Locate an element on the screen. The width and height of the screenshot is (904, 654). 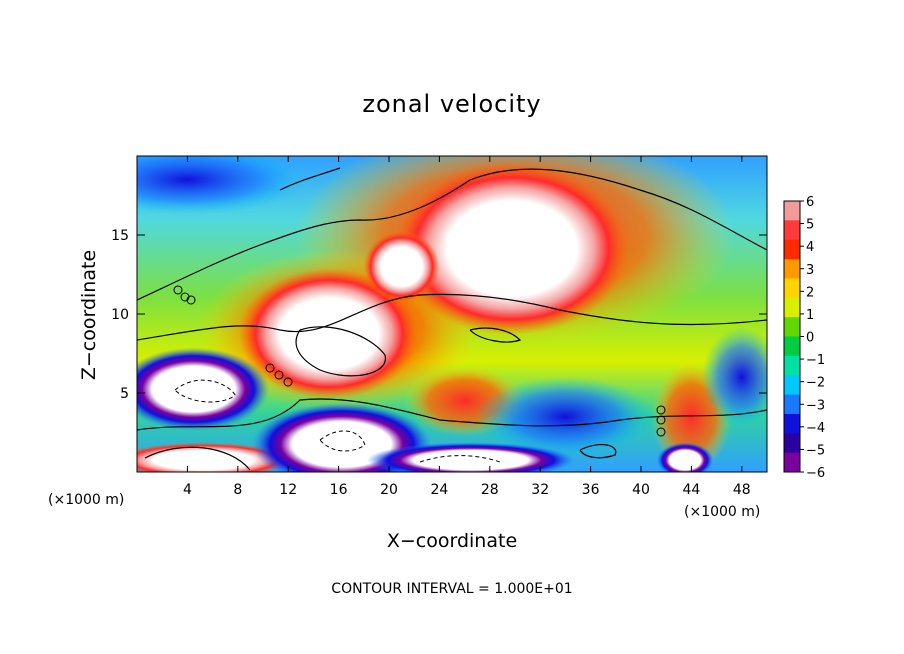
chart-title: zonal velocity is located at coordinates (451, 104).